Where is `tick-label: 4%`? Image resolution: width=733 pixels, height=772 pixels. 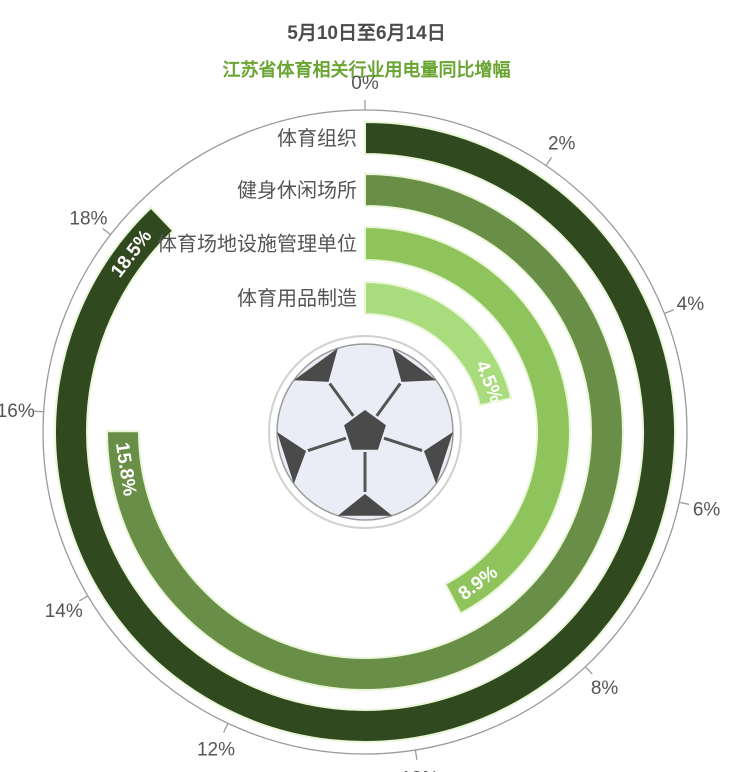
tick-label: 4% is located at coordinates (691, 304).